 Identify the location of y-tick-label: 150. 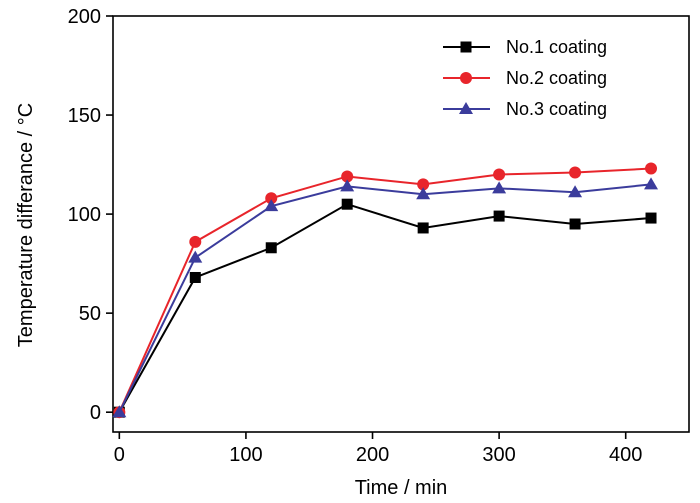
(84, 116).